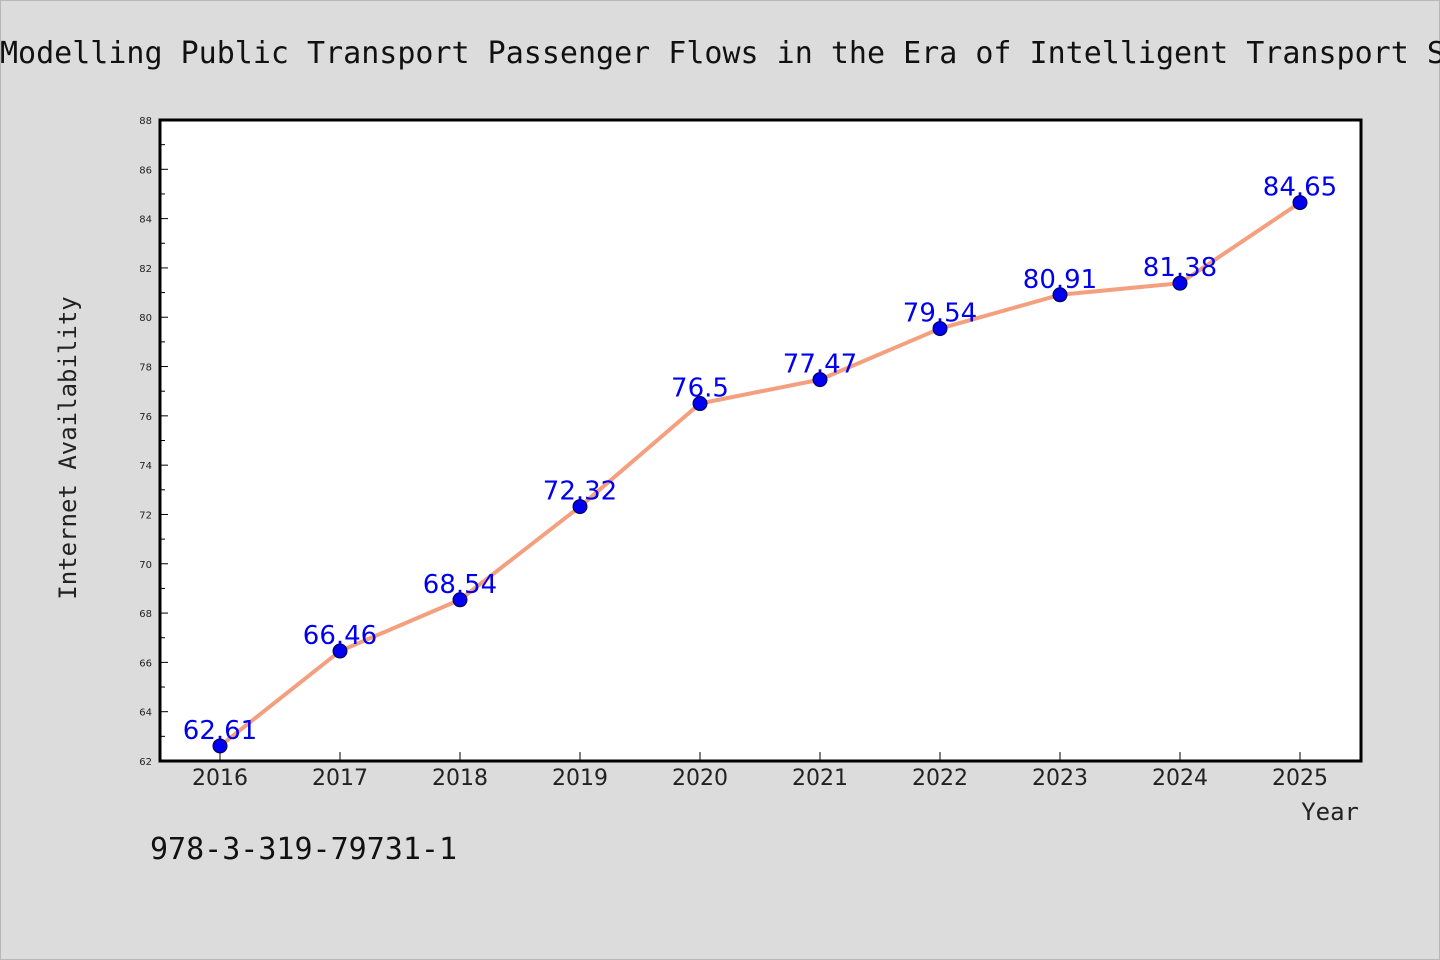 The height and width of the screenshot is (960, 1440). Describe the element at coordinates (580, 778) in the screenshot. I see `x-tick-label: 2019` at that location.